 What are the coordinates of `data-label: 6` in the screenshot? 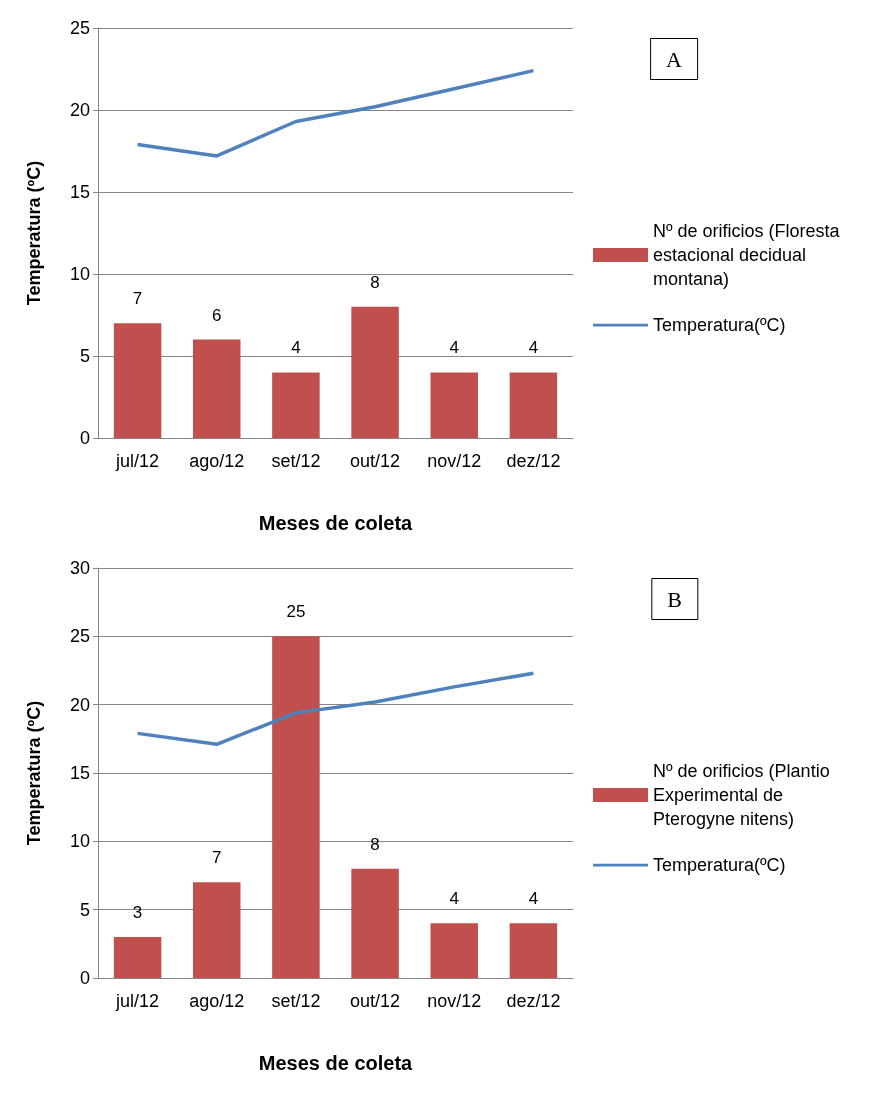 It's located at (217, 315).